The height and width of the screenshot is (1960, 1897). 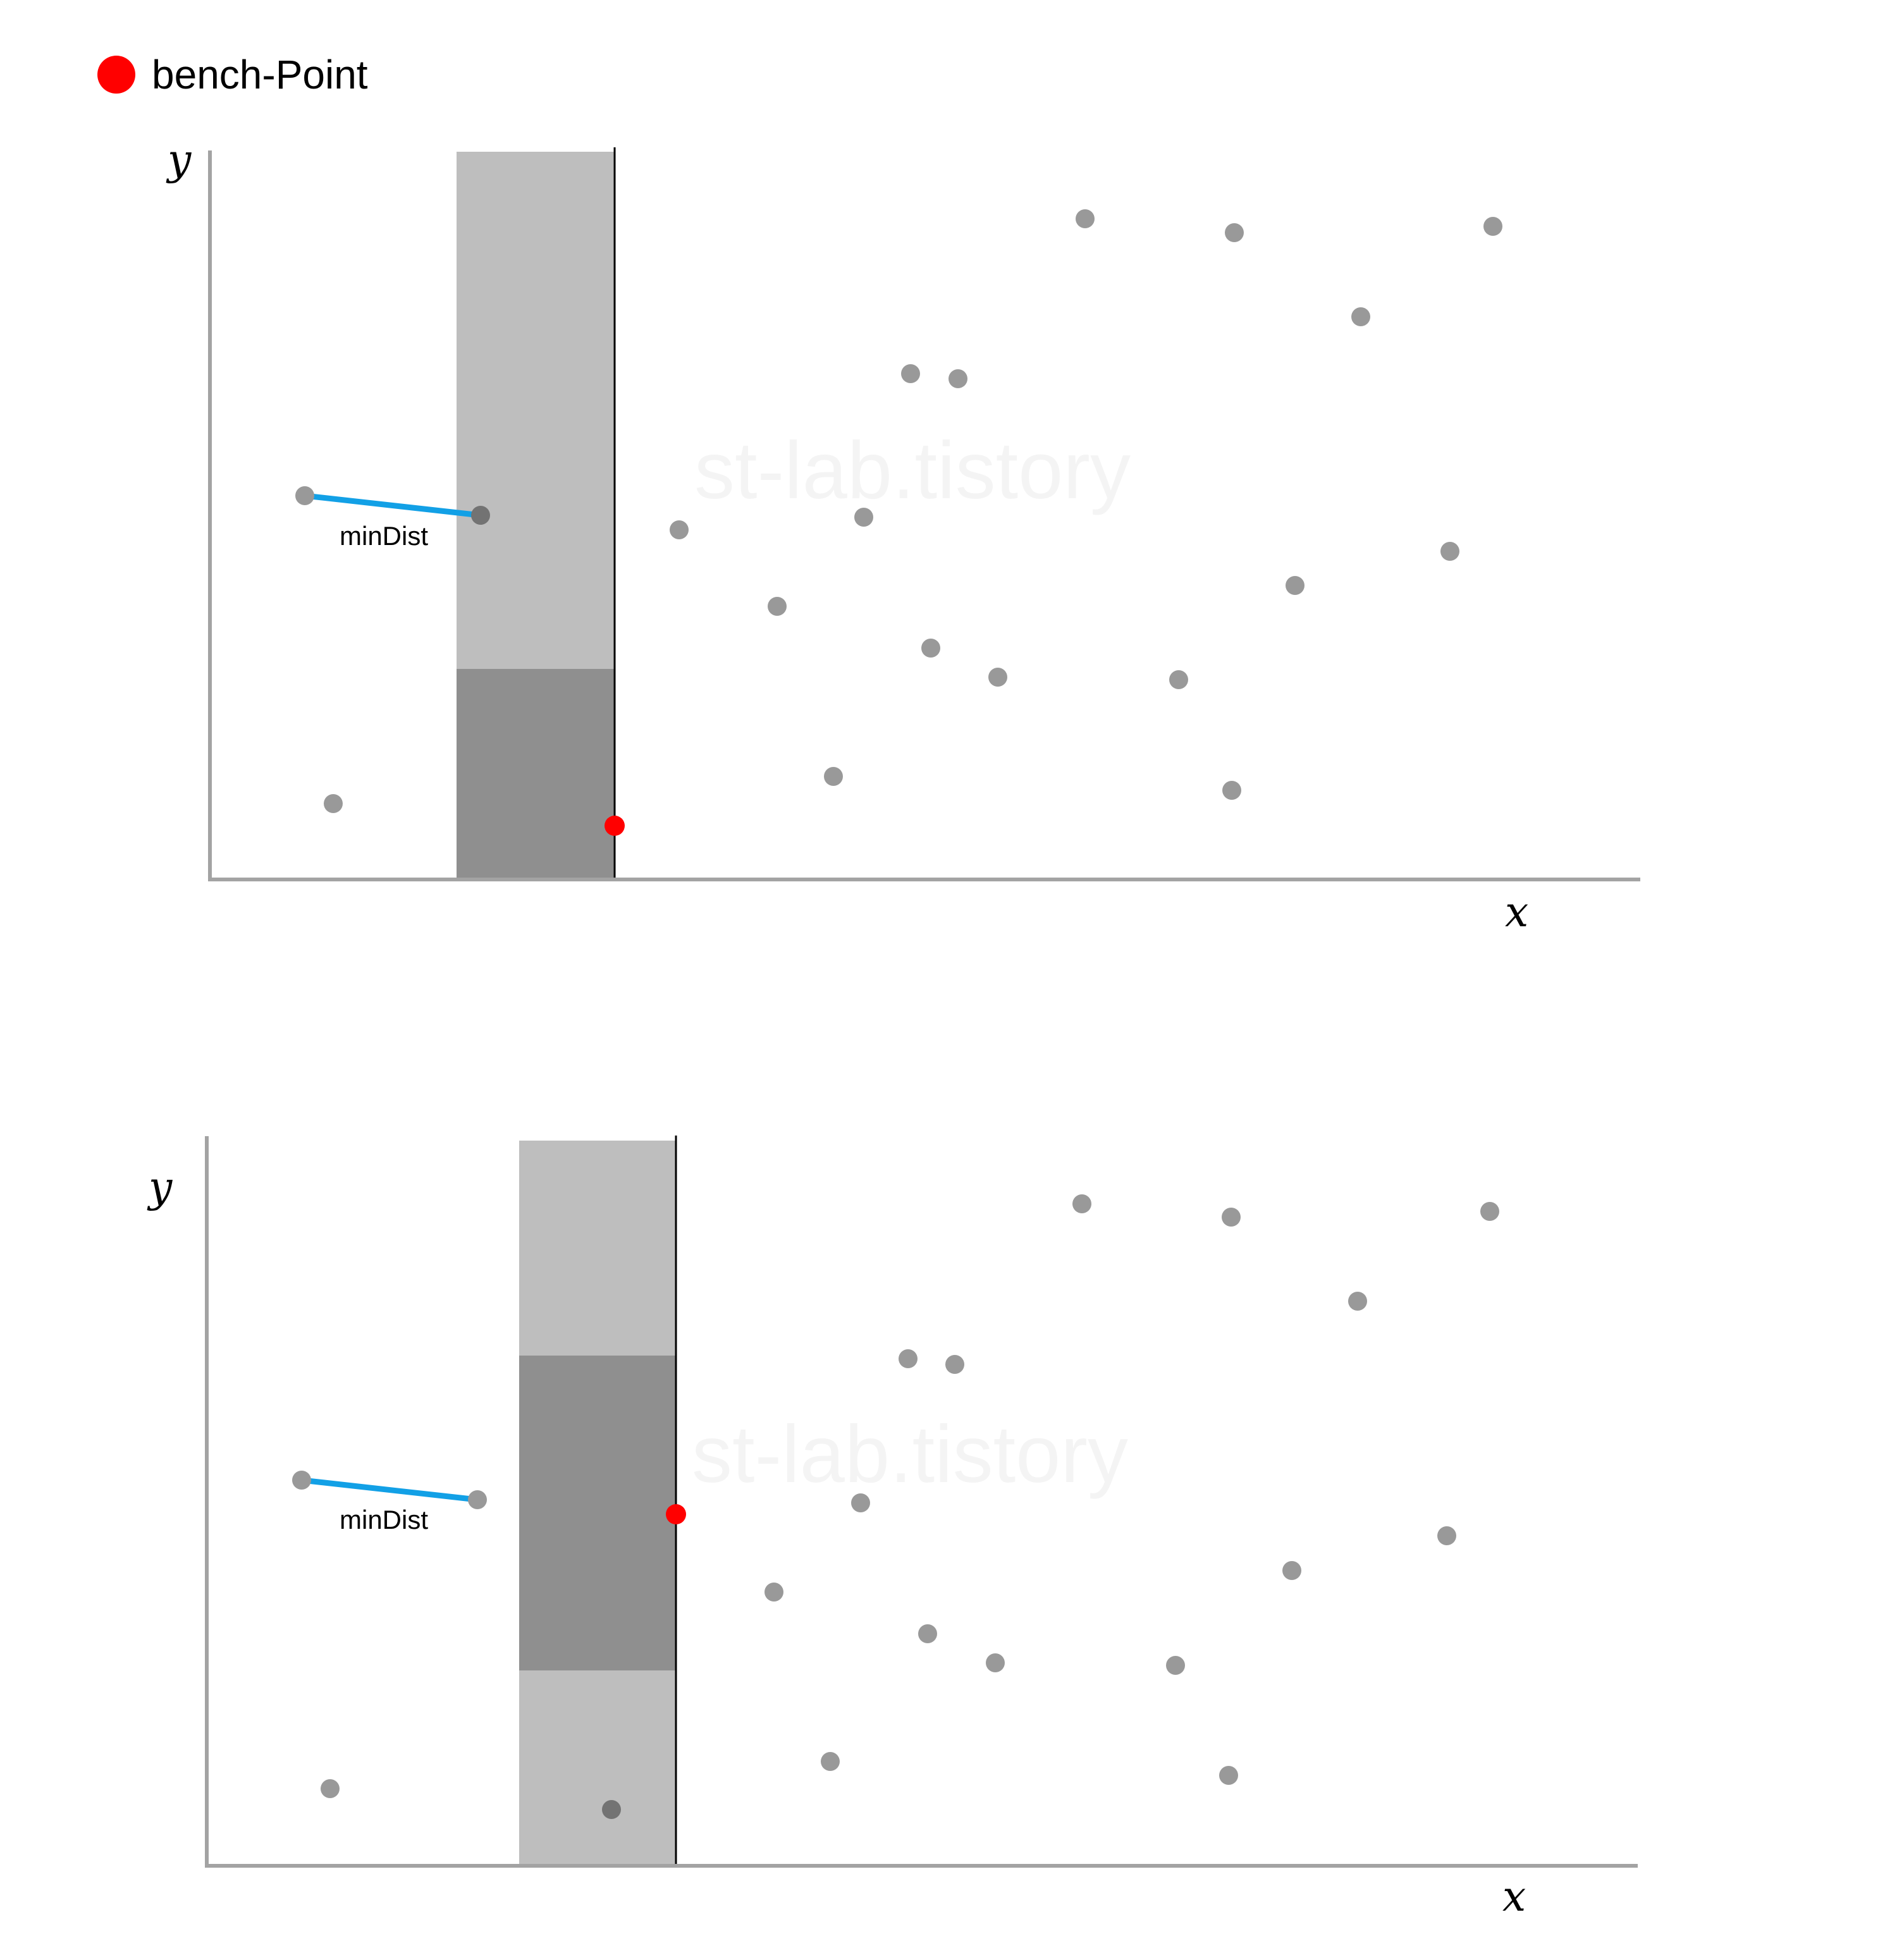 What do you see at coordinates (480, 515) in the screenshot?
I see `point-in-window` at bounding box center [480, 515].